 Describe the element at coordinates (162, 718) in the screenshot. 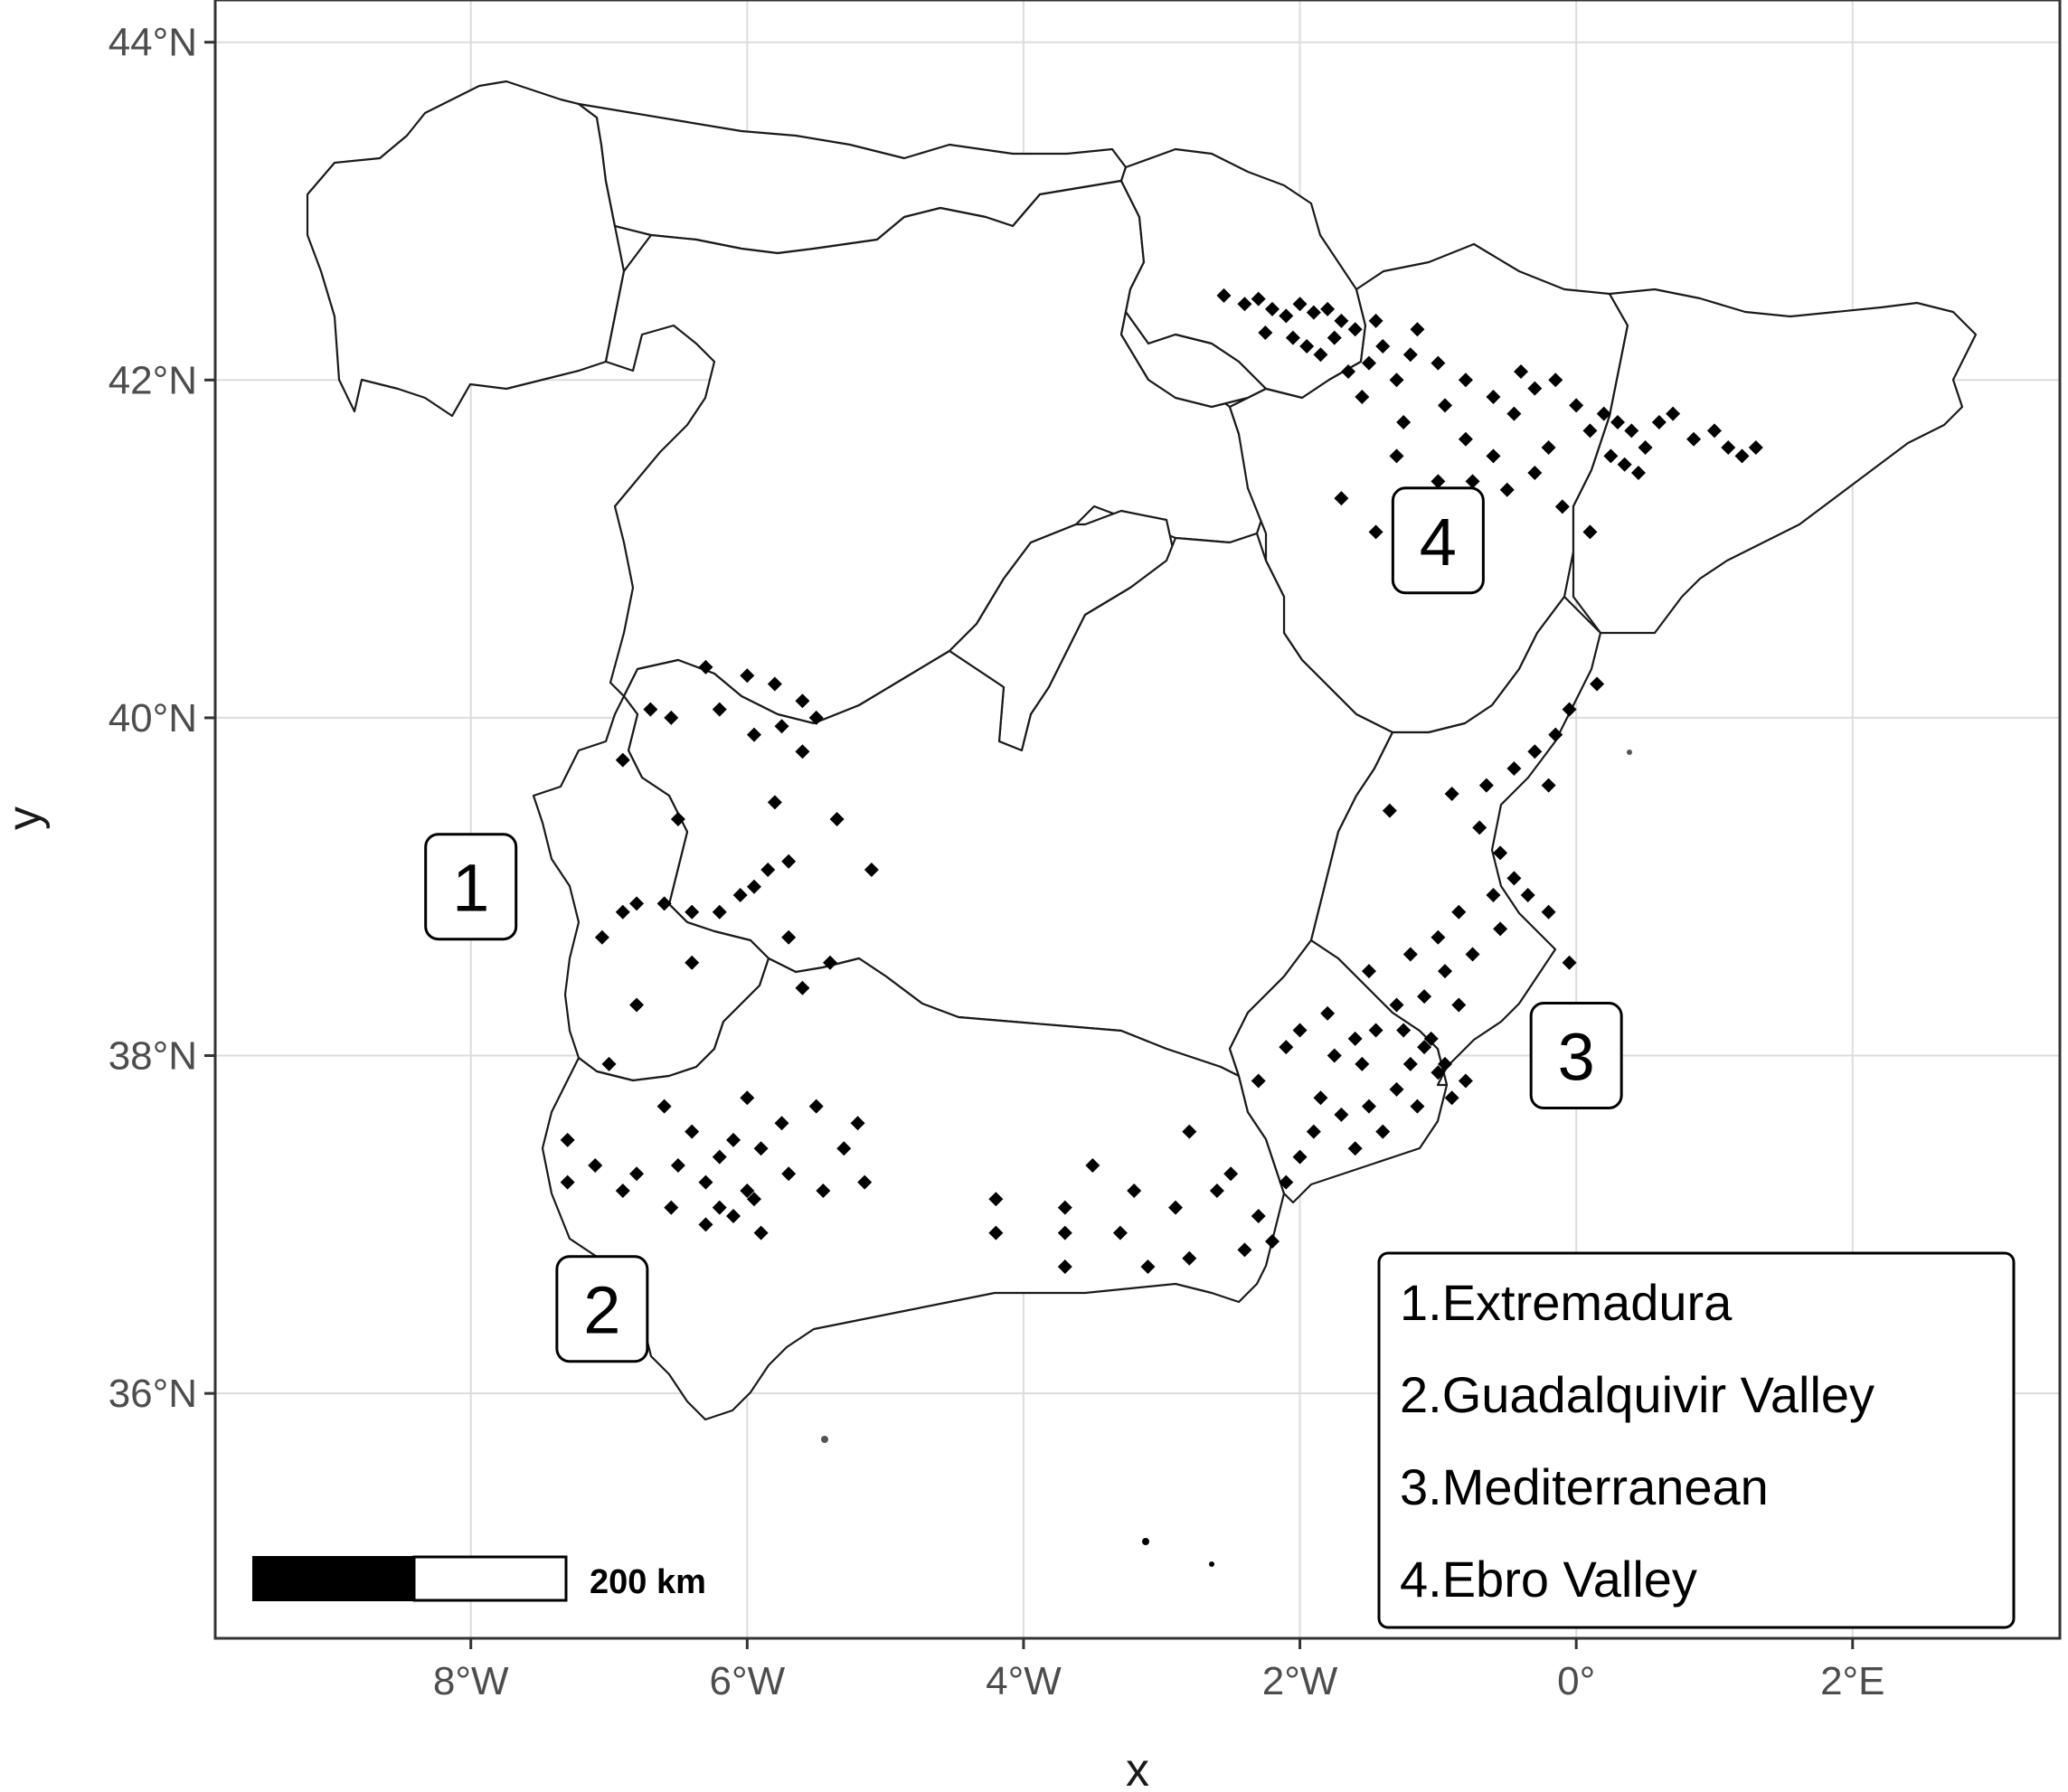

I see `y-axis: 44°N 42°N 40°N 38°N 36°N` at that location.